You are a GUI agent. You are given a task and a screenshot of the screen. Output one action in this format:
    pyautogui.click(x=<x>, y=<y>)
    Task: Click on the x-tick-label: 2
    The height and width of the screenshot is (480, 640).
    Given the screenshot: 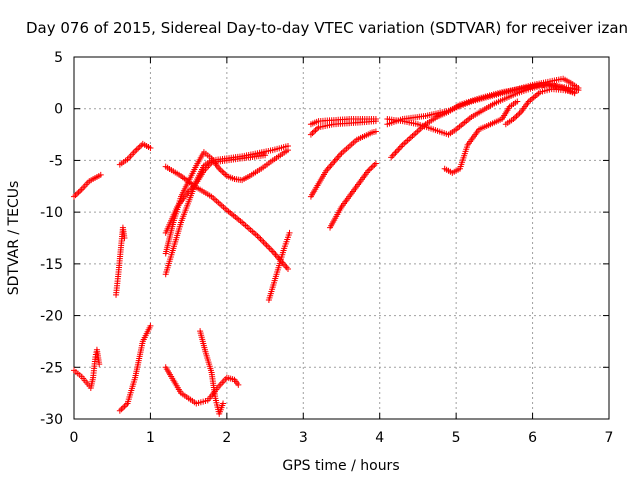 What is the action you would take?
    pyautogui.click(x=226, y=438)
    